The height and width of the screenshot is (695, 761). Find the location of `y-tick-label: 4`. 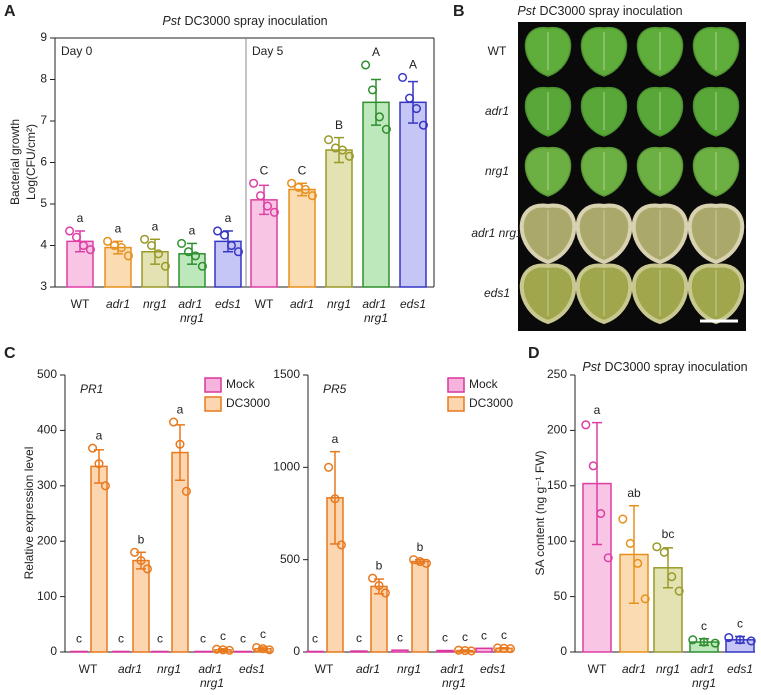

y-tick-label: 4 is located at coordinates (43, 245).